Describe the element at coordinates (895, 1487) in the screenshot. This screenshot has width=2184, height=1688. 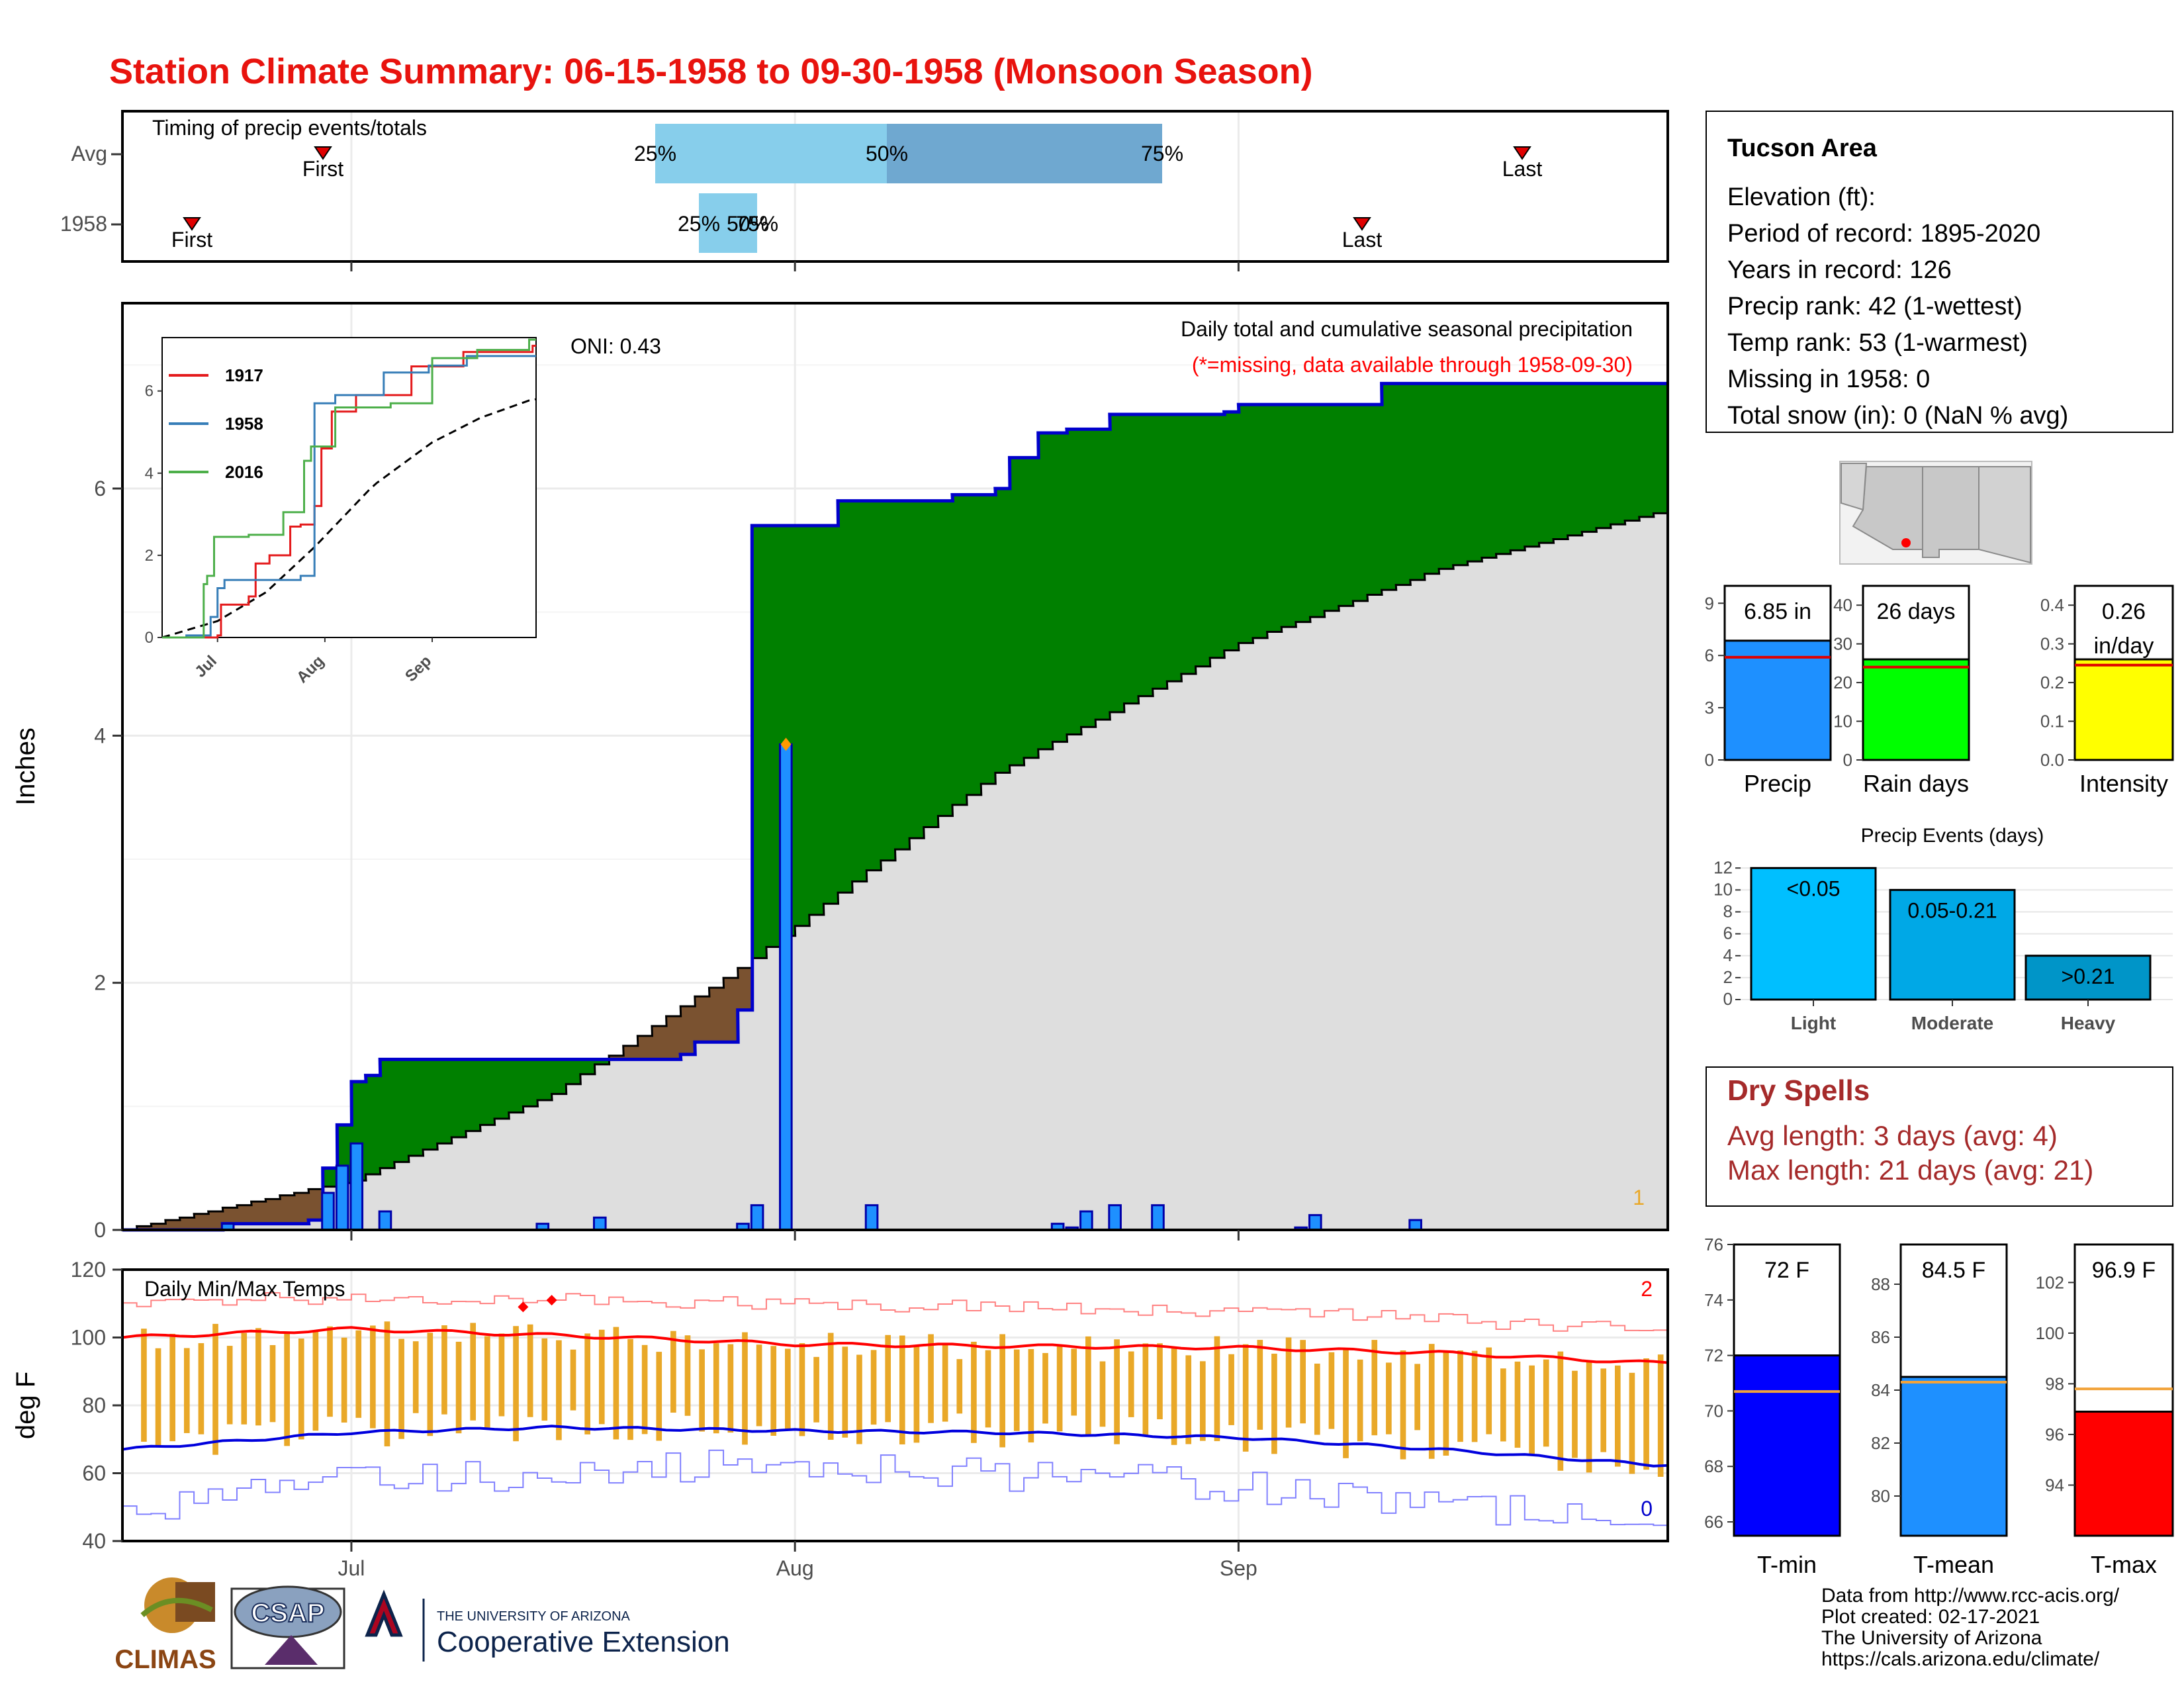
I see `record-min-line` at that location.